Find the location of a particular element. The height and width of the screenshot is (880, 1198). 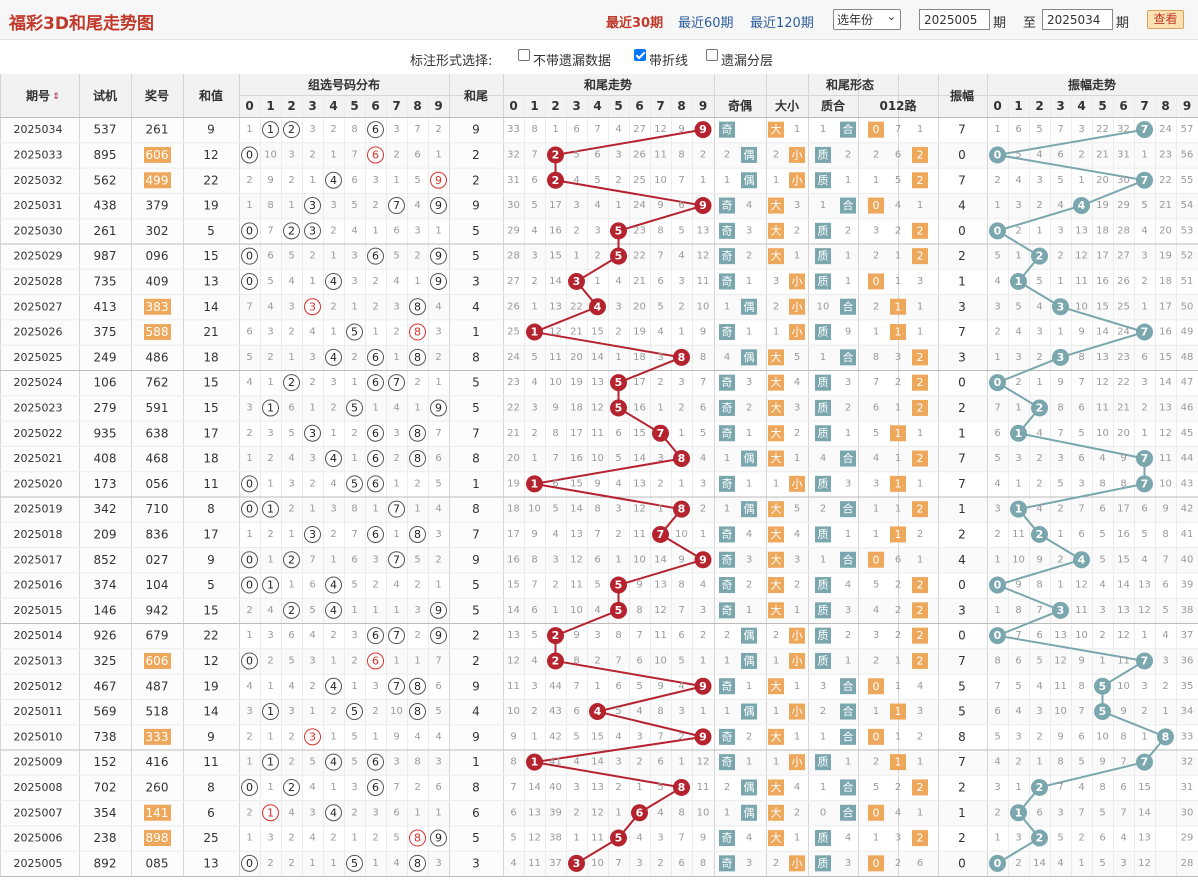

omission-cell: 24 is located at coordinates (639, 205).